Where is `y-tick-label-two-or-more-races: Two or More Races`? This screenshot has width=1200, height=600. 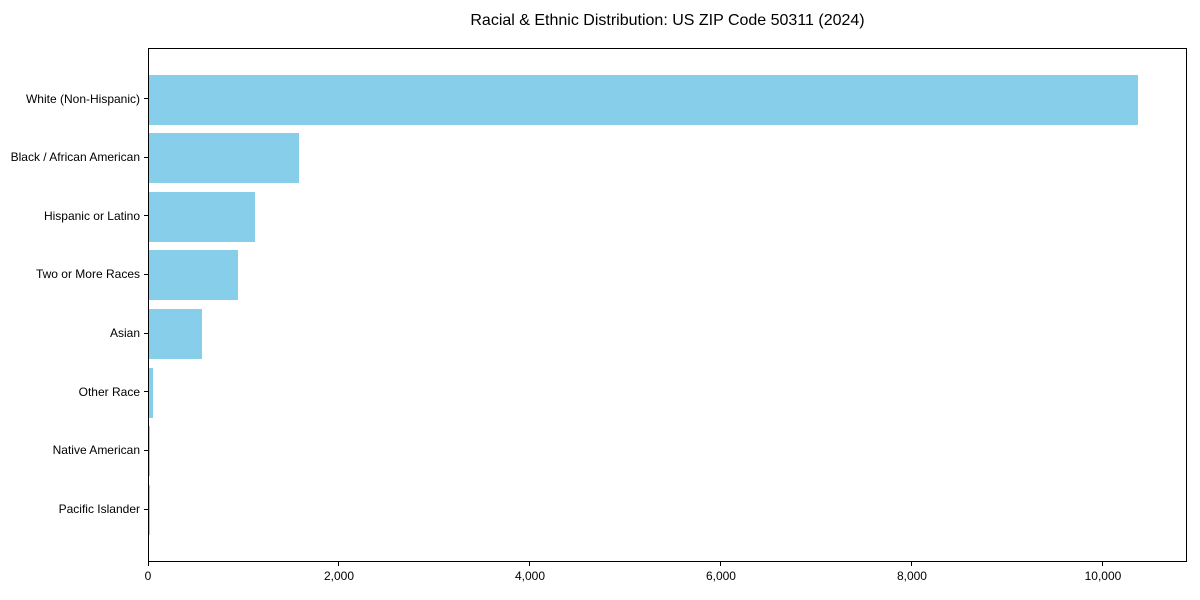
y-tick-label-two-or-more-races: Two or More Races is located at coordinates (87, 274).